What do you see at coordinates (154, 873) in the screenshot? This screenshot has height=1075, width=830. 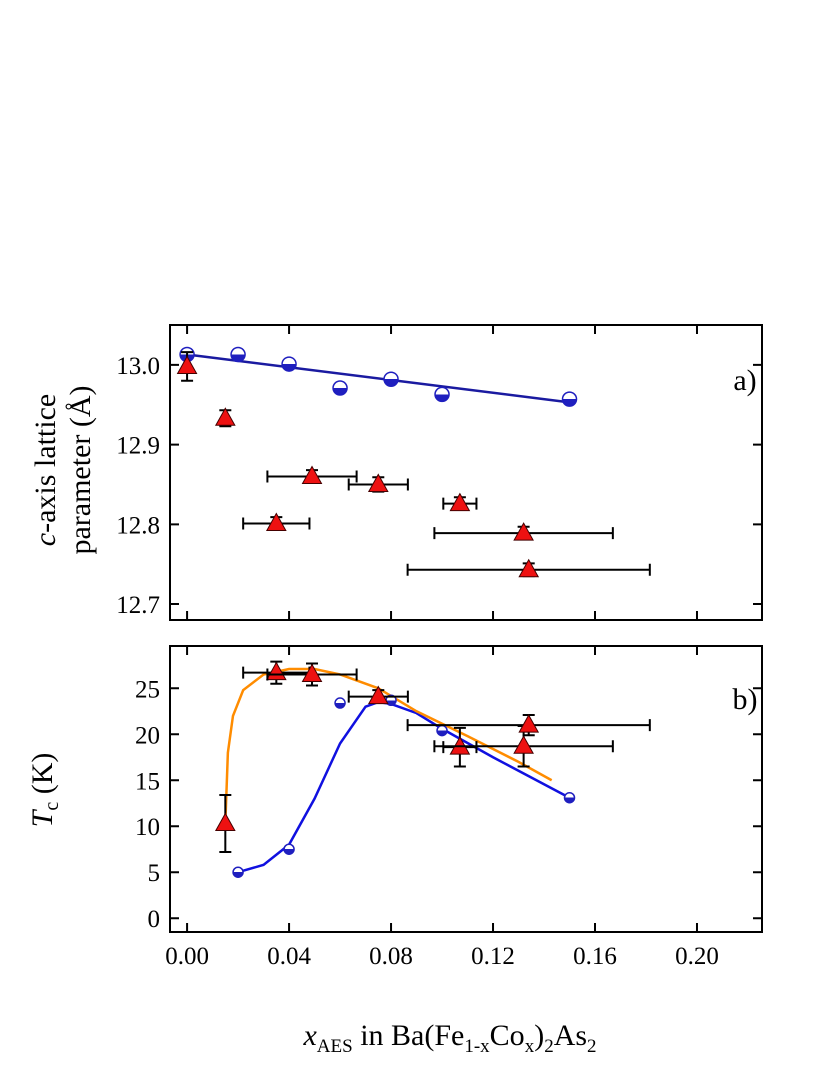 I see `y-tick-label: 5` at bounding box center [154, 873].